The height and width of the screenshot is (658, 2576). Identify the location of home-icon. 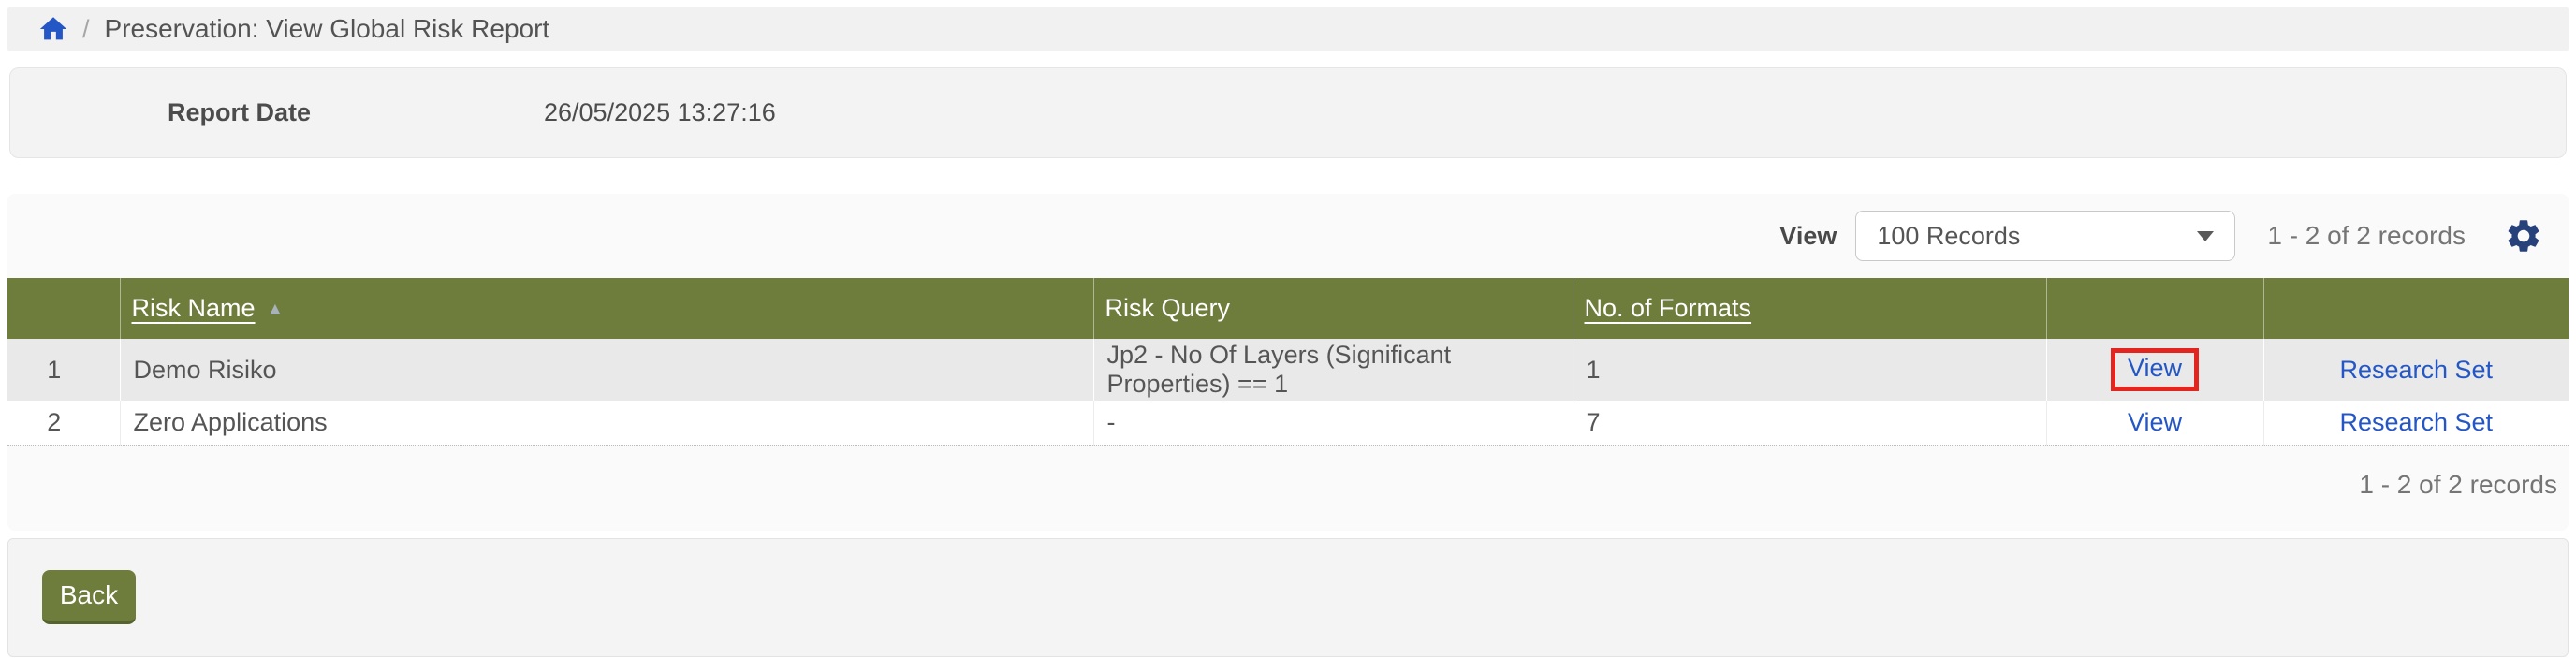
(53, 29).